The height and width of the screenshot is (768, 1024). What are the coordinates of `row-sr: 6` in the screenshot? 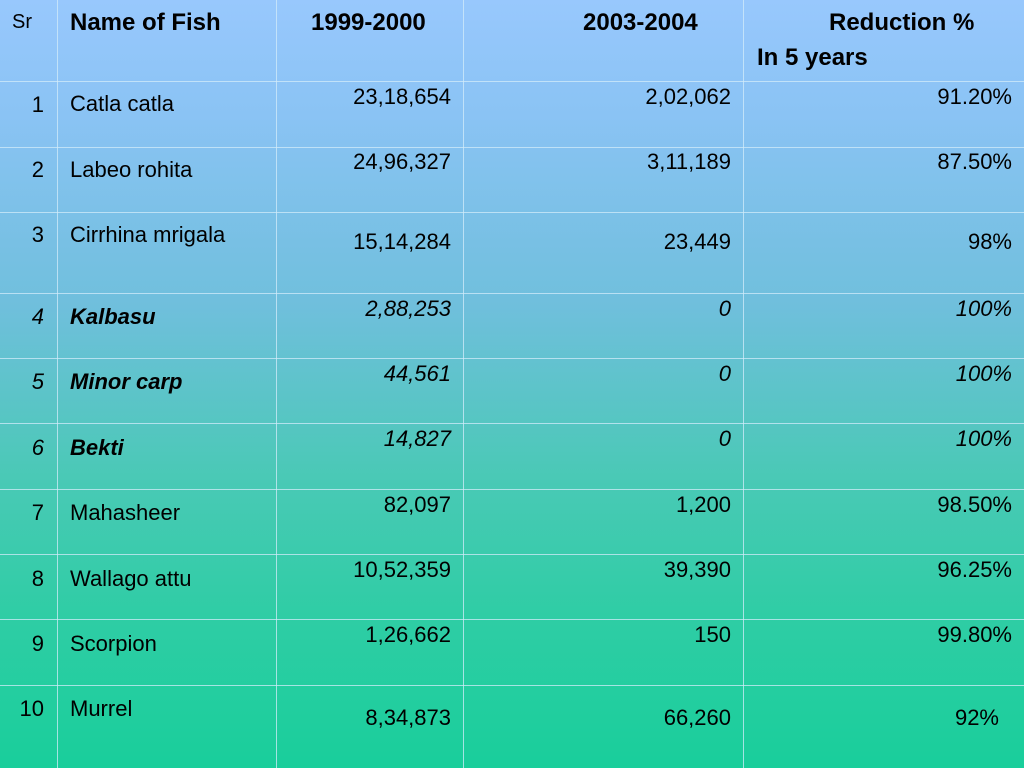 It's located at (37, 447).